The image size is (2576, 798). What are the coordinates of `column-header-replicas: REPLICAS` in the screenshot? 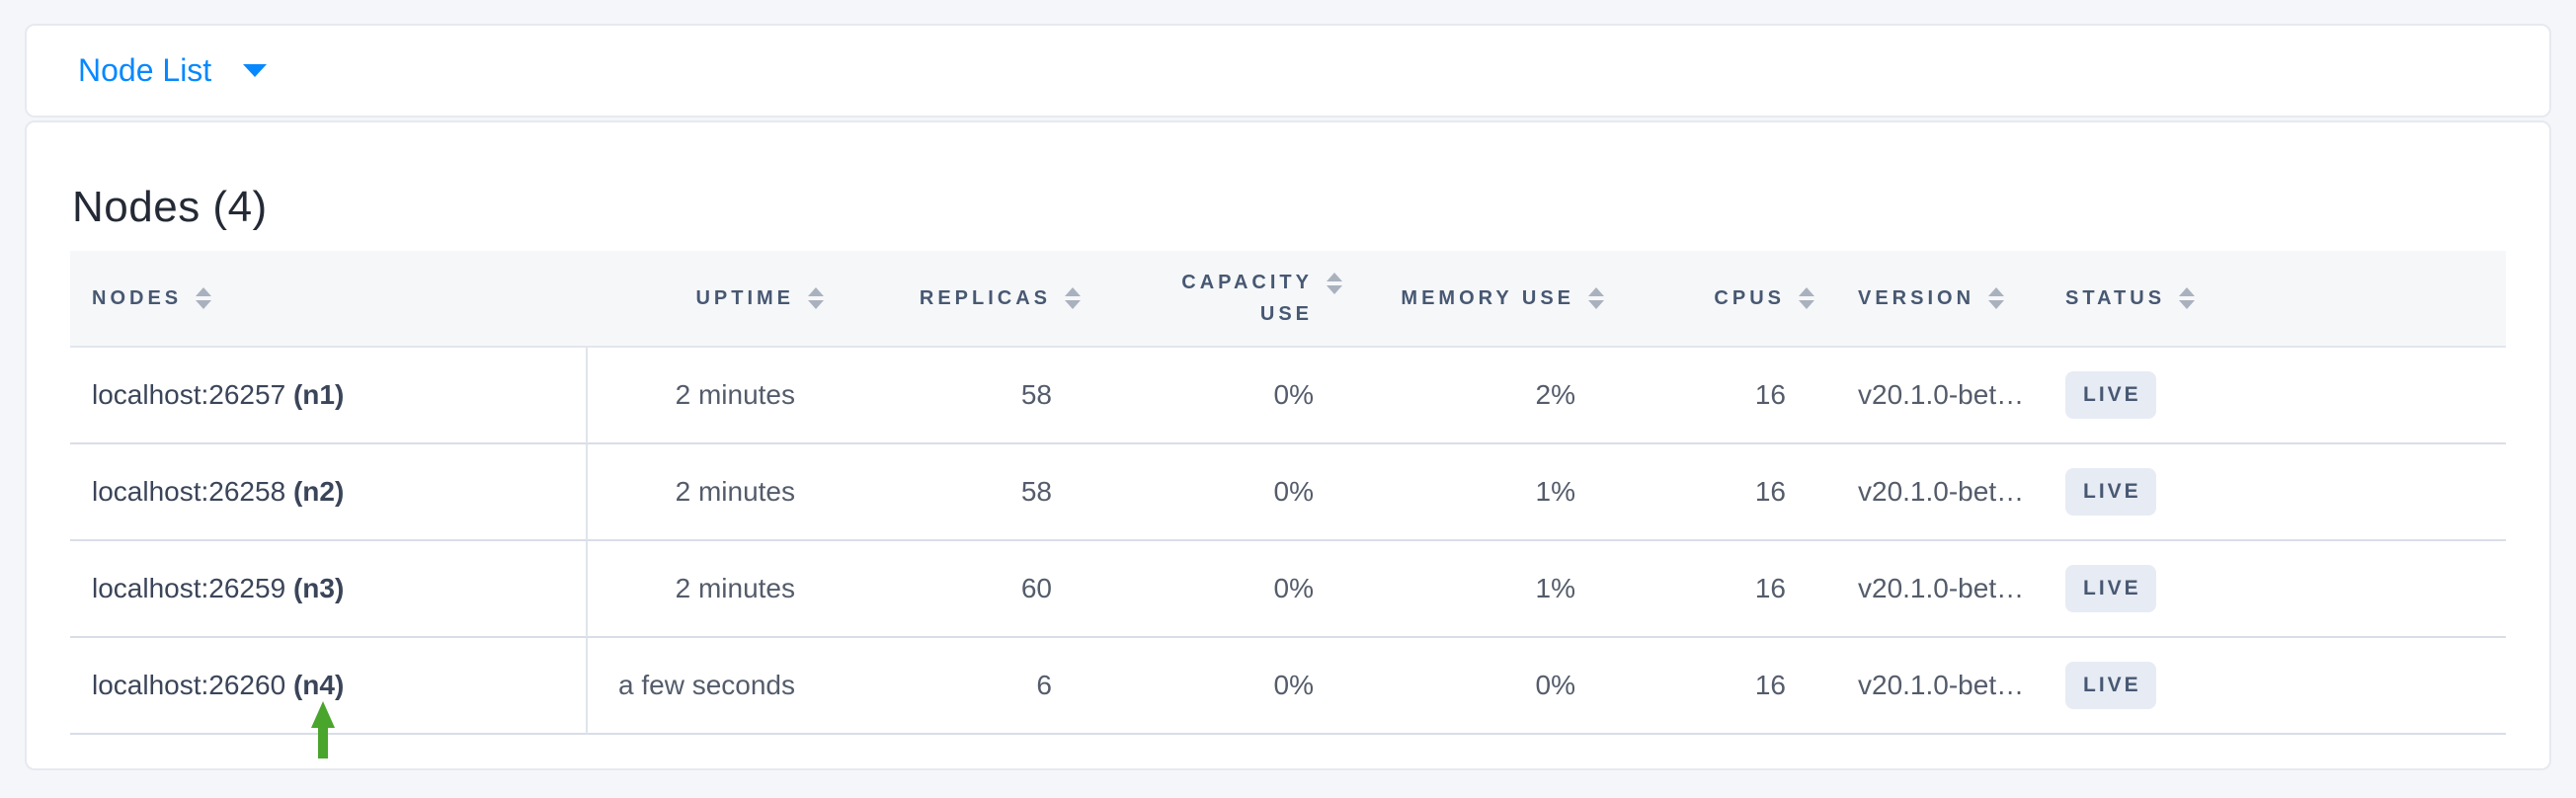 It's located at (964, 299).